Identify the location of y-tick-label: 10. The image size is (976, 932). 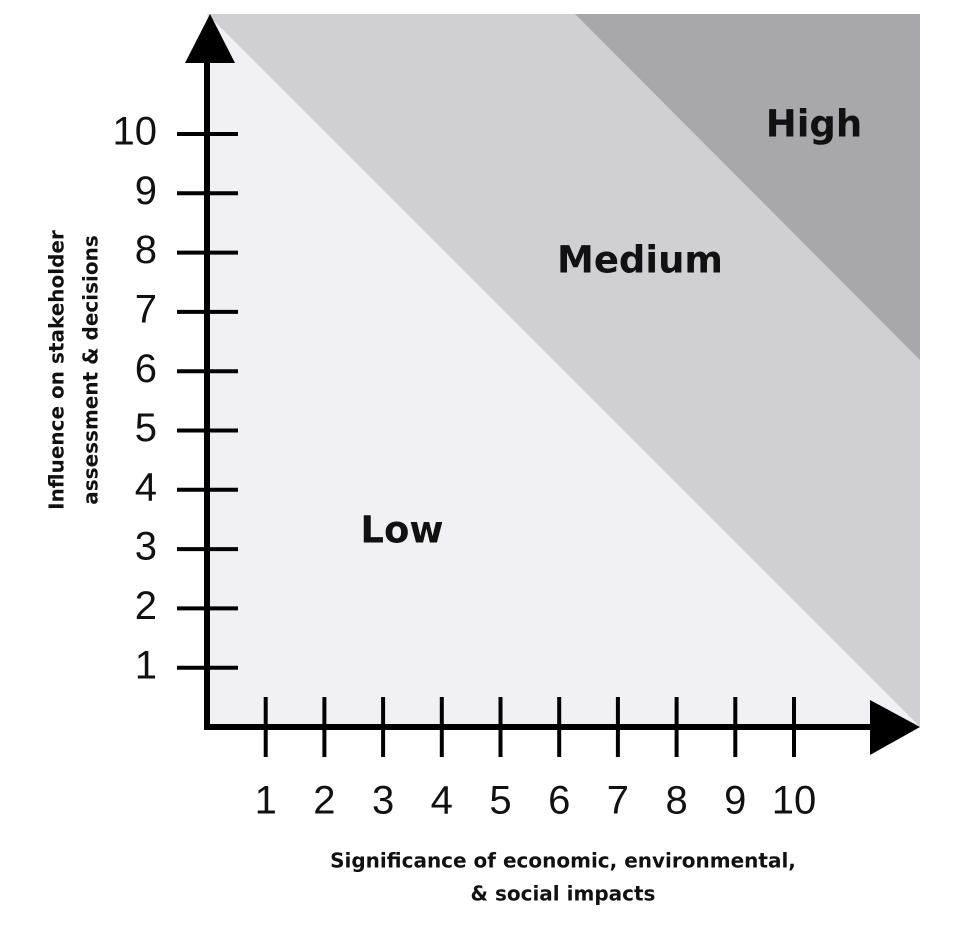
(135, 132).